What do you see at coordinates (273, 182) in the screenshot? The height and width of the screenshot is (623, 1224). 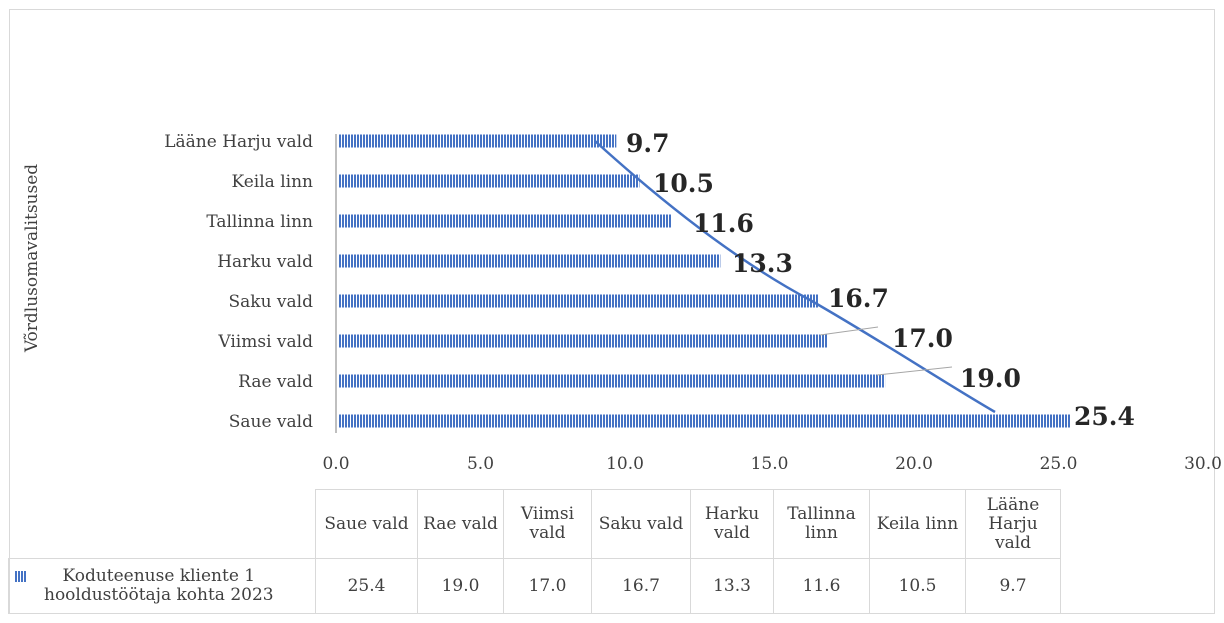 I see `category-label: Keila linn` at bounding box center [273, 182].